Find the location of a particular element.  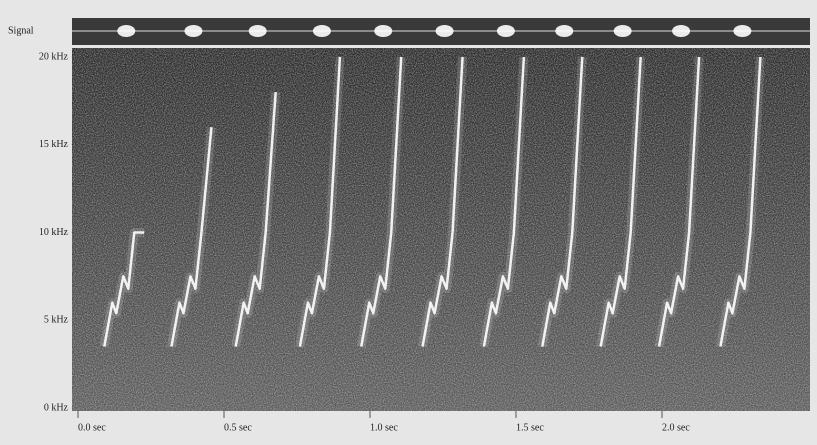

x-tick-label: 0.0 sec is located at coordinates (92, 427).